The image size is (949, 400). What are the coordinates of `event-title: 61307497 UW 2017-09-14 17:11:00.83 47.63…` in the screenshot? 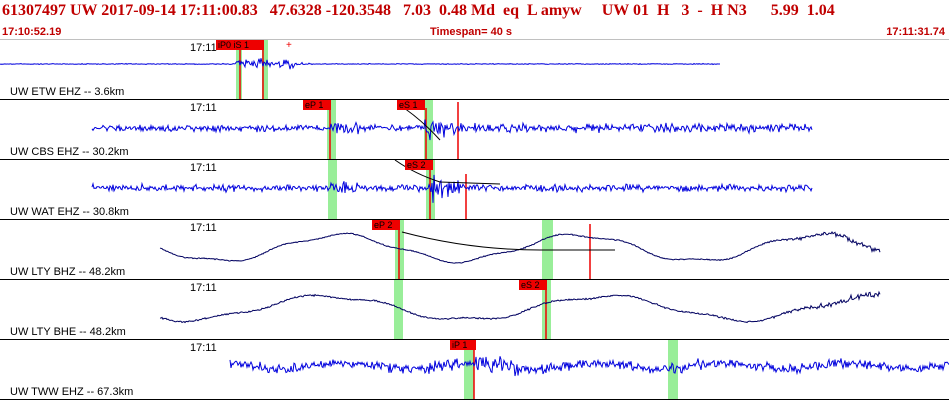 It's located at (418, 10).